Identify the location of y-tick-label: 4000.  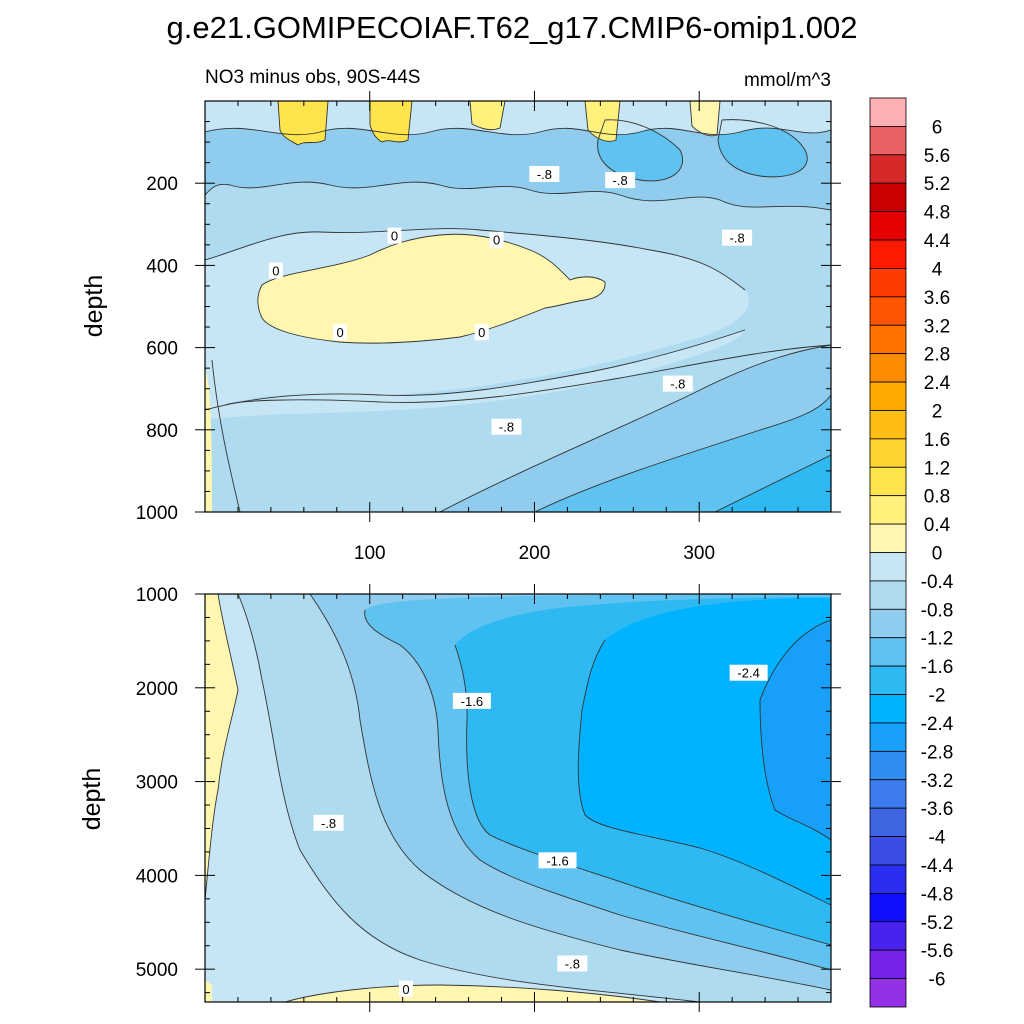
(157, 876).